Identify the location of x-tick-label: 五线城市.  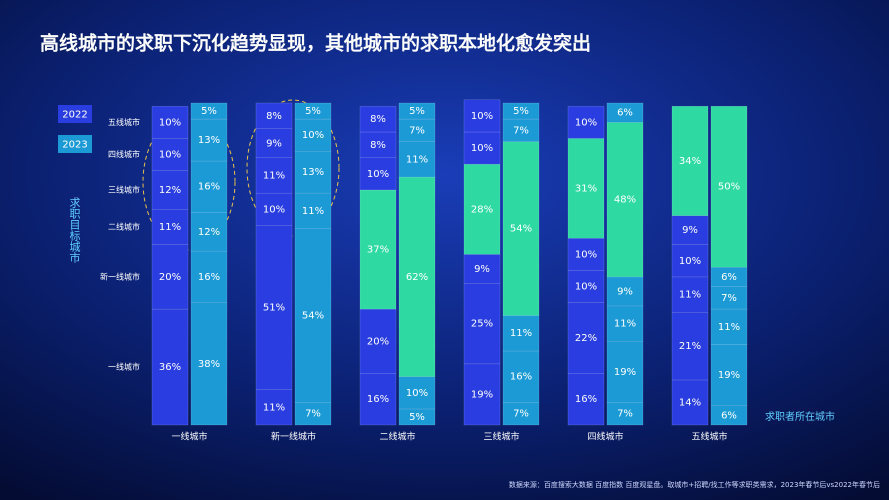
(709, 437).